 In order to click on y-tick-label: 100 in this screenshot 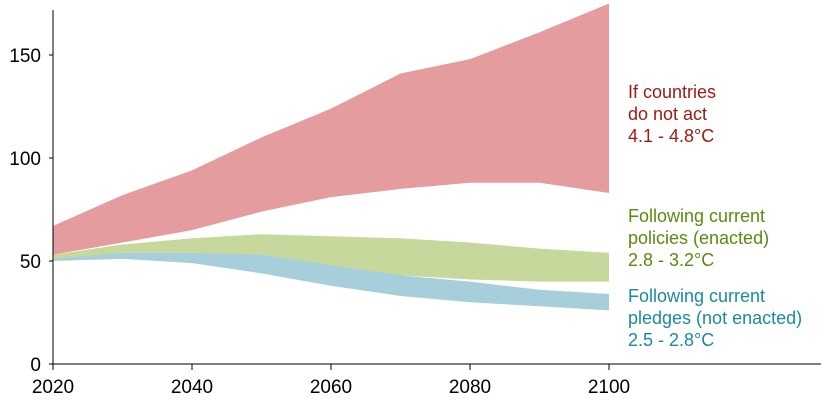, I will do `click(25, 159)`.